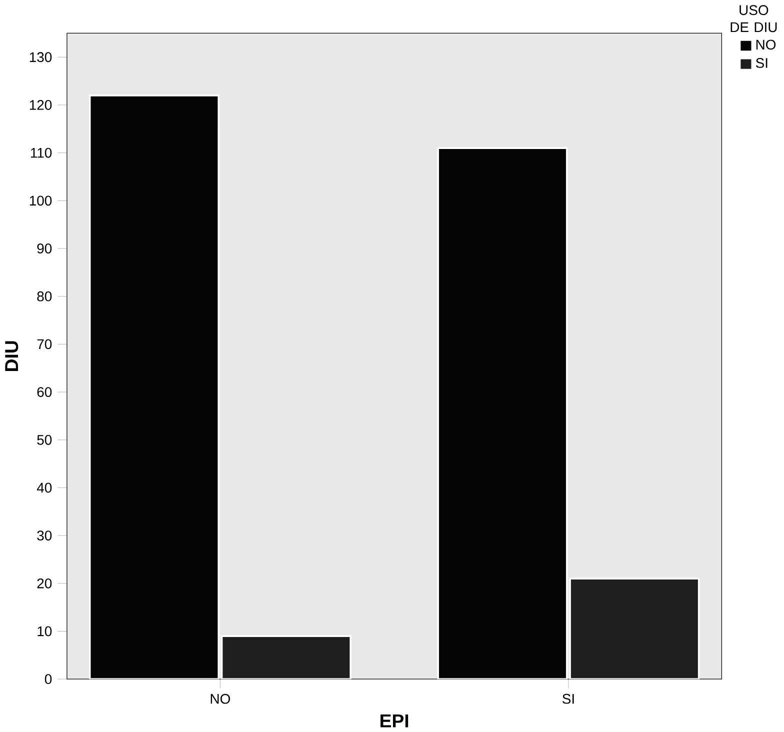 Image resolution: width=784 pixels, height=732 pixels. Describe the element at coordinates (41, 153) in the screenshot. I see `y-tick-label: 110` at that location.